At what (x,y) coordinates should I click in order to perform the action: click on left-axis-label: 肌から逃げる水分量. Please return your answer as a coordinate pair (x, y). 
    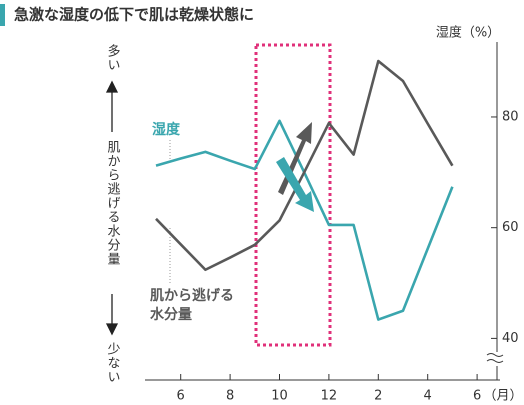
    Looking at the image, I should click on (113, 203).